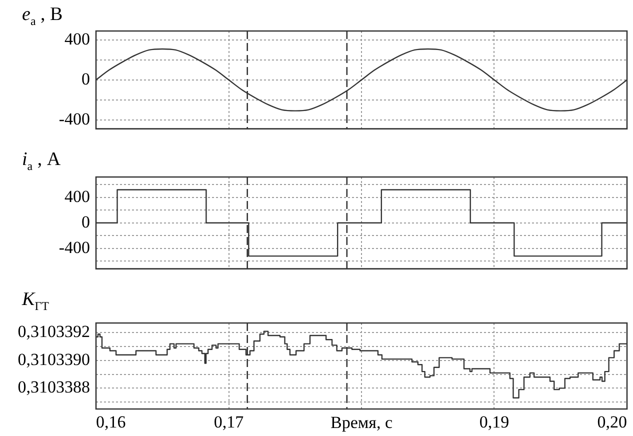 This screenshot has height=436, width=633. I want to click on x-tick-label: 0,17, so click(229, 422).